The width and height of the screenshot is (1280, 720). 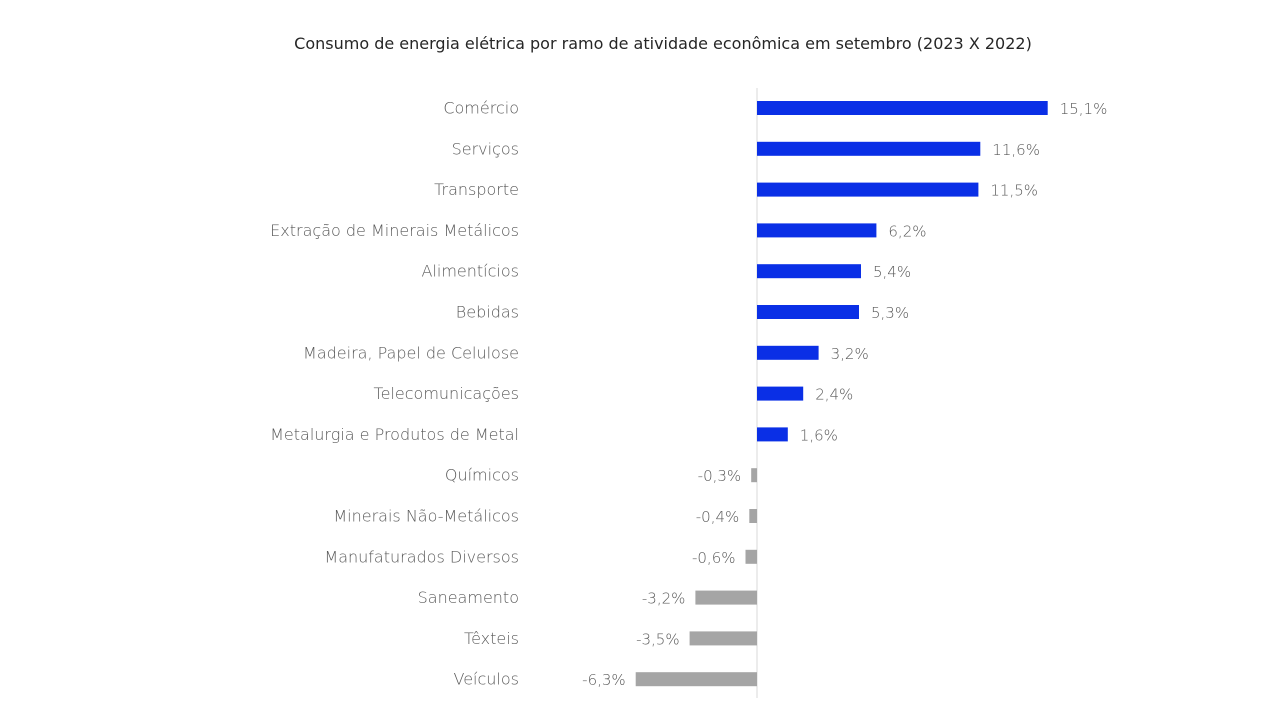 I want to click on category-label: Bebidas, so click(x=487, y=312).